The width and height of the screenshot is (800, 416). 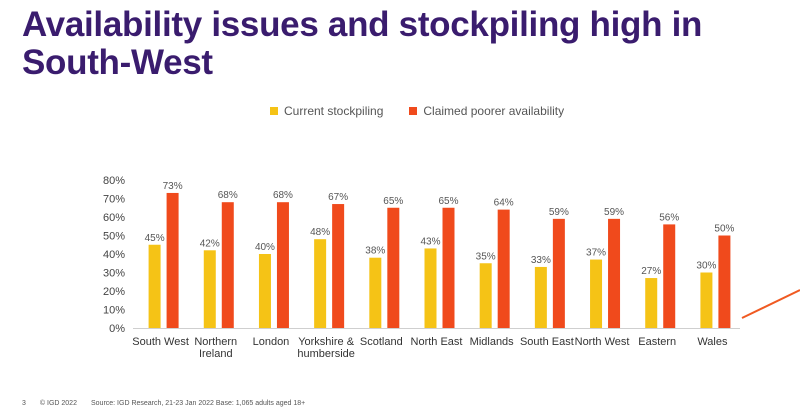 What do you see at coordinates (58, 403) in the screenshot?
I see `footer-copyright: © IGD 2022` at bounding box center [58, 403].